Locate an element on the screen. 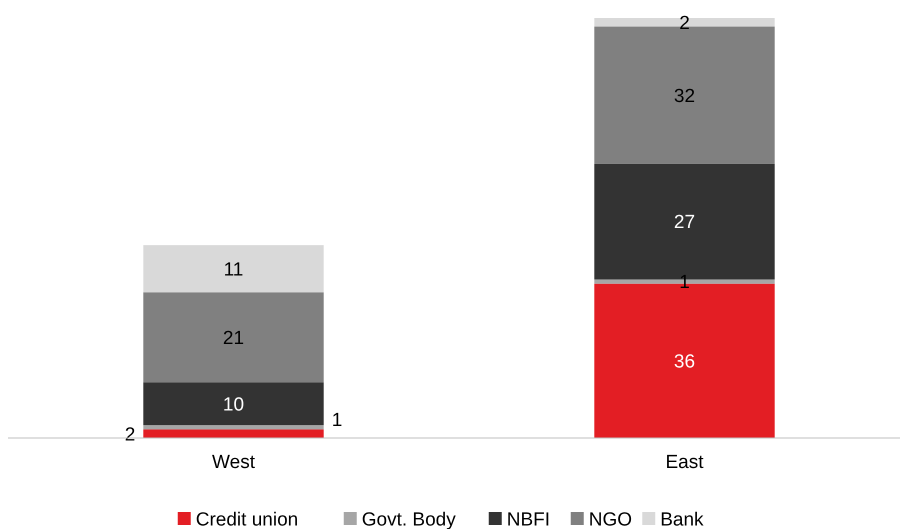  data-label: 27 is located at coordinates (685, 223).